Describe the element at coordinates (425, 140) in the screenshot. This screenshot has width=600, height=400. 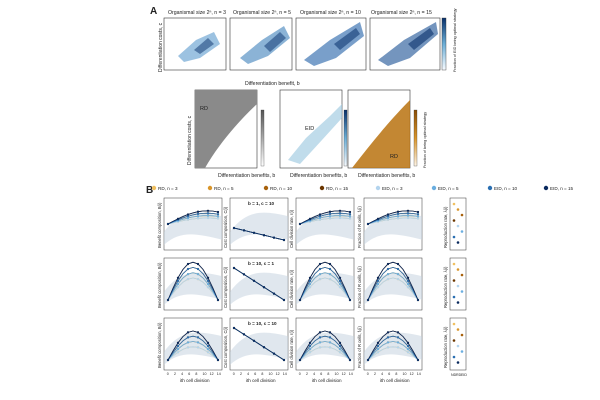
I see `mid-colorbar-label: Fraction of being optimal strategy` at that location.